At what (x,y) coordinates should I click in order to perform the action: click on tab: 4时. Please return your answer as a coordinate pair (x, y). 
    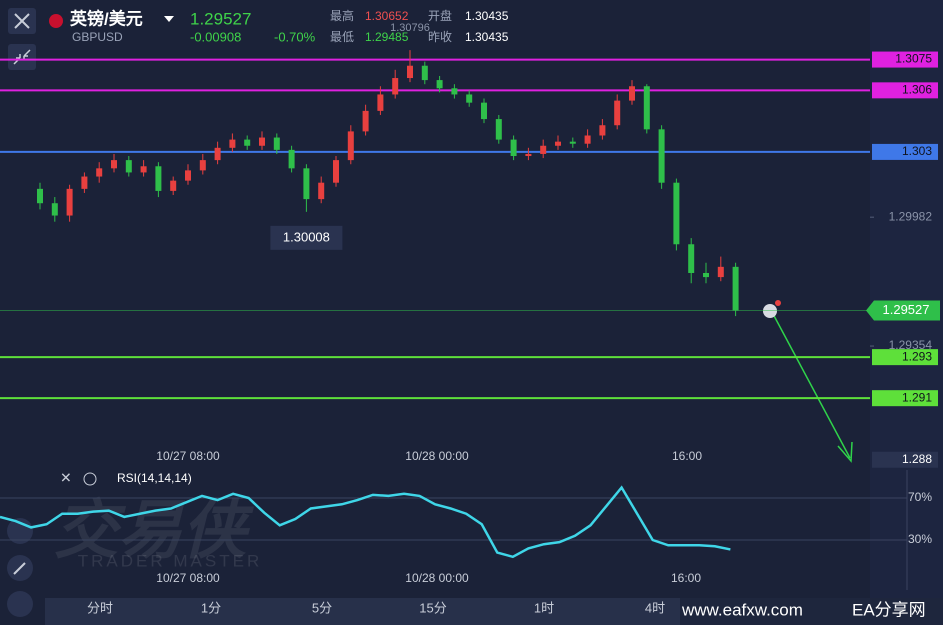
    Looking at the image, I should click on (655, 607).